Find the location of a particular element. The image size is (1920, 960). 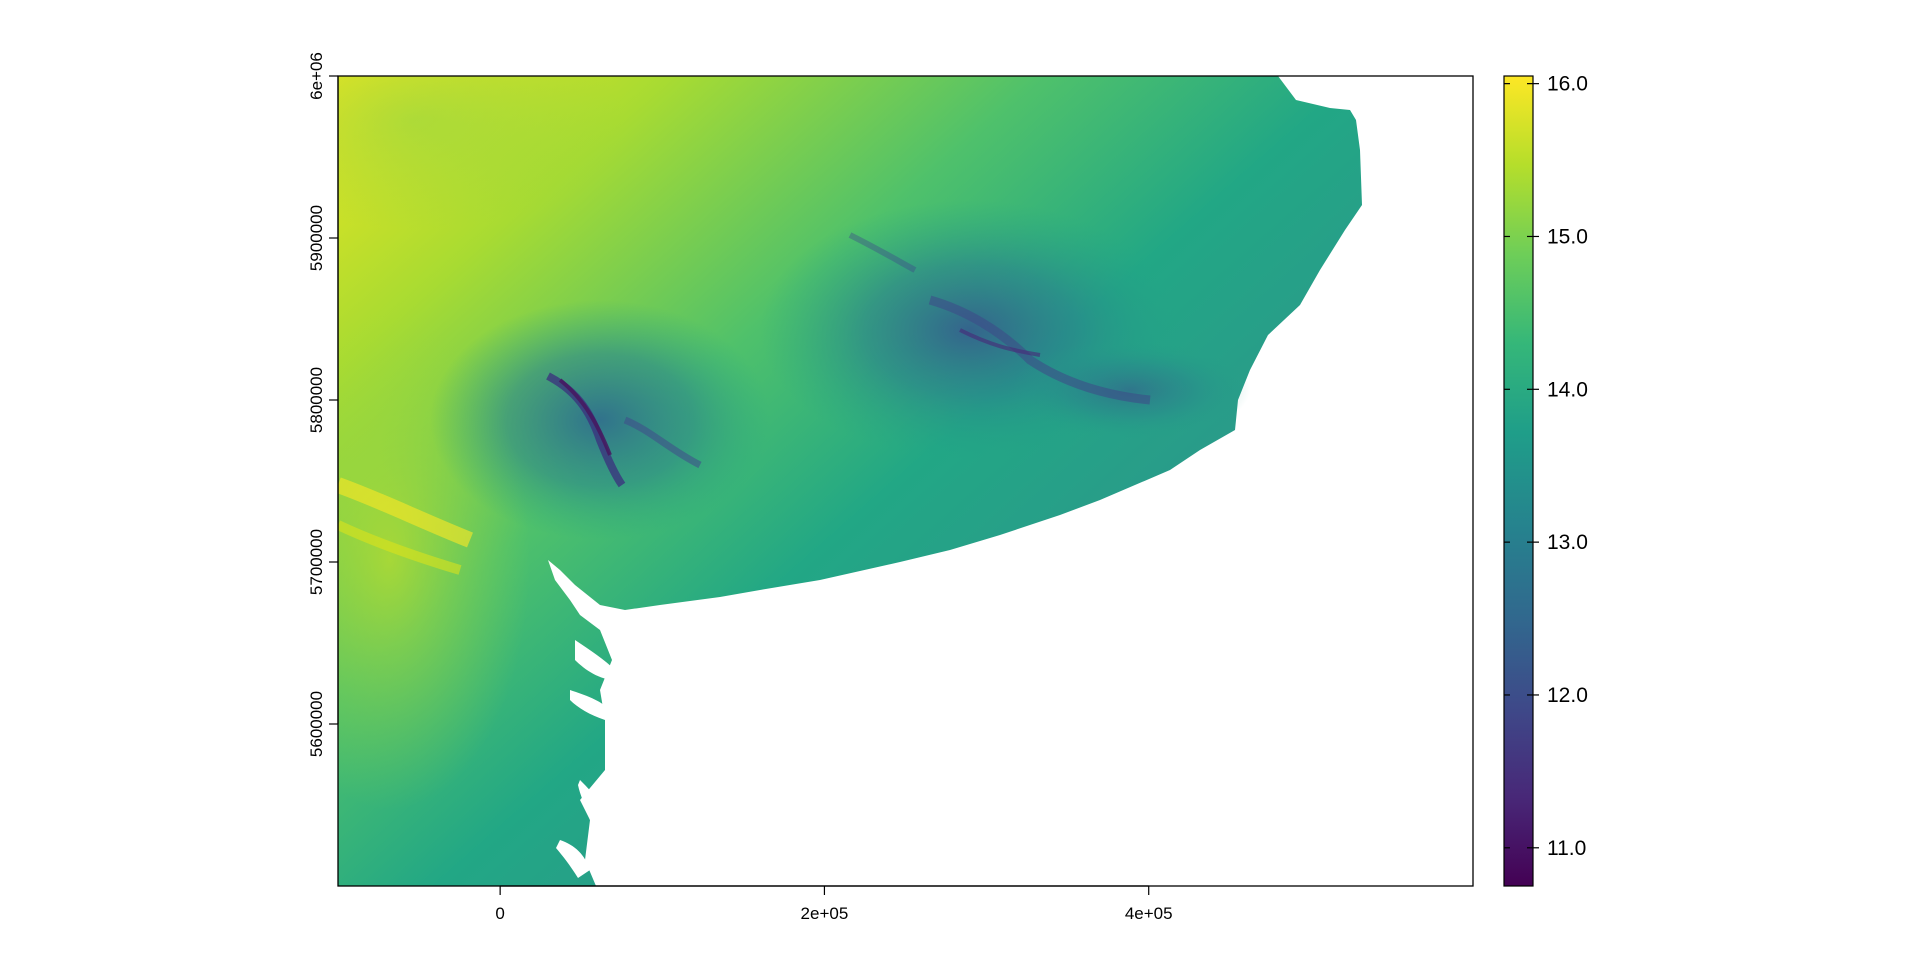

legend-tick-label: 11.0 is located at coordinates (1566, 848).